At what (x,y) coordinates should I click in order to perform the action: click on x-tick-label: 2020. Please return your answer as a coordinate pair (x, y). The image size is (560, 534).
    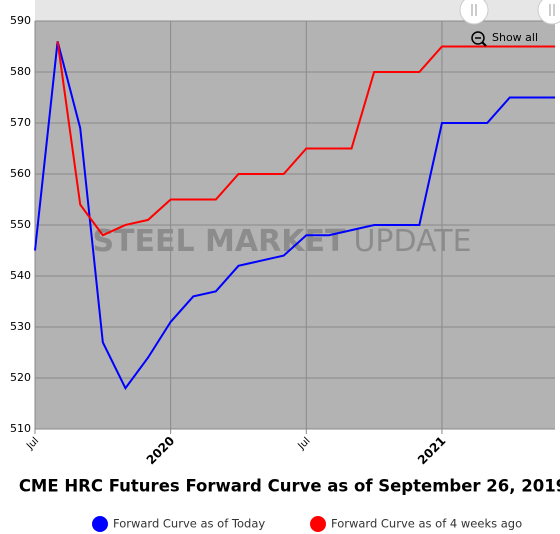
    Looking at the image, I should click on (161, 451).